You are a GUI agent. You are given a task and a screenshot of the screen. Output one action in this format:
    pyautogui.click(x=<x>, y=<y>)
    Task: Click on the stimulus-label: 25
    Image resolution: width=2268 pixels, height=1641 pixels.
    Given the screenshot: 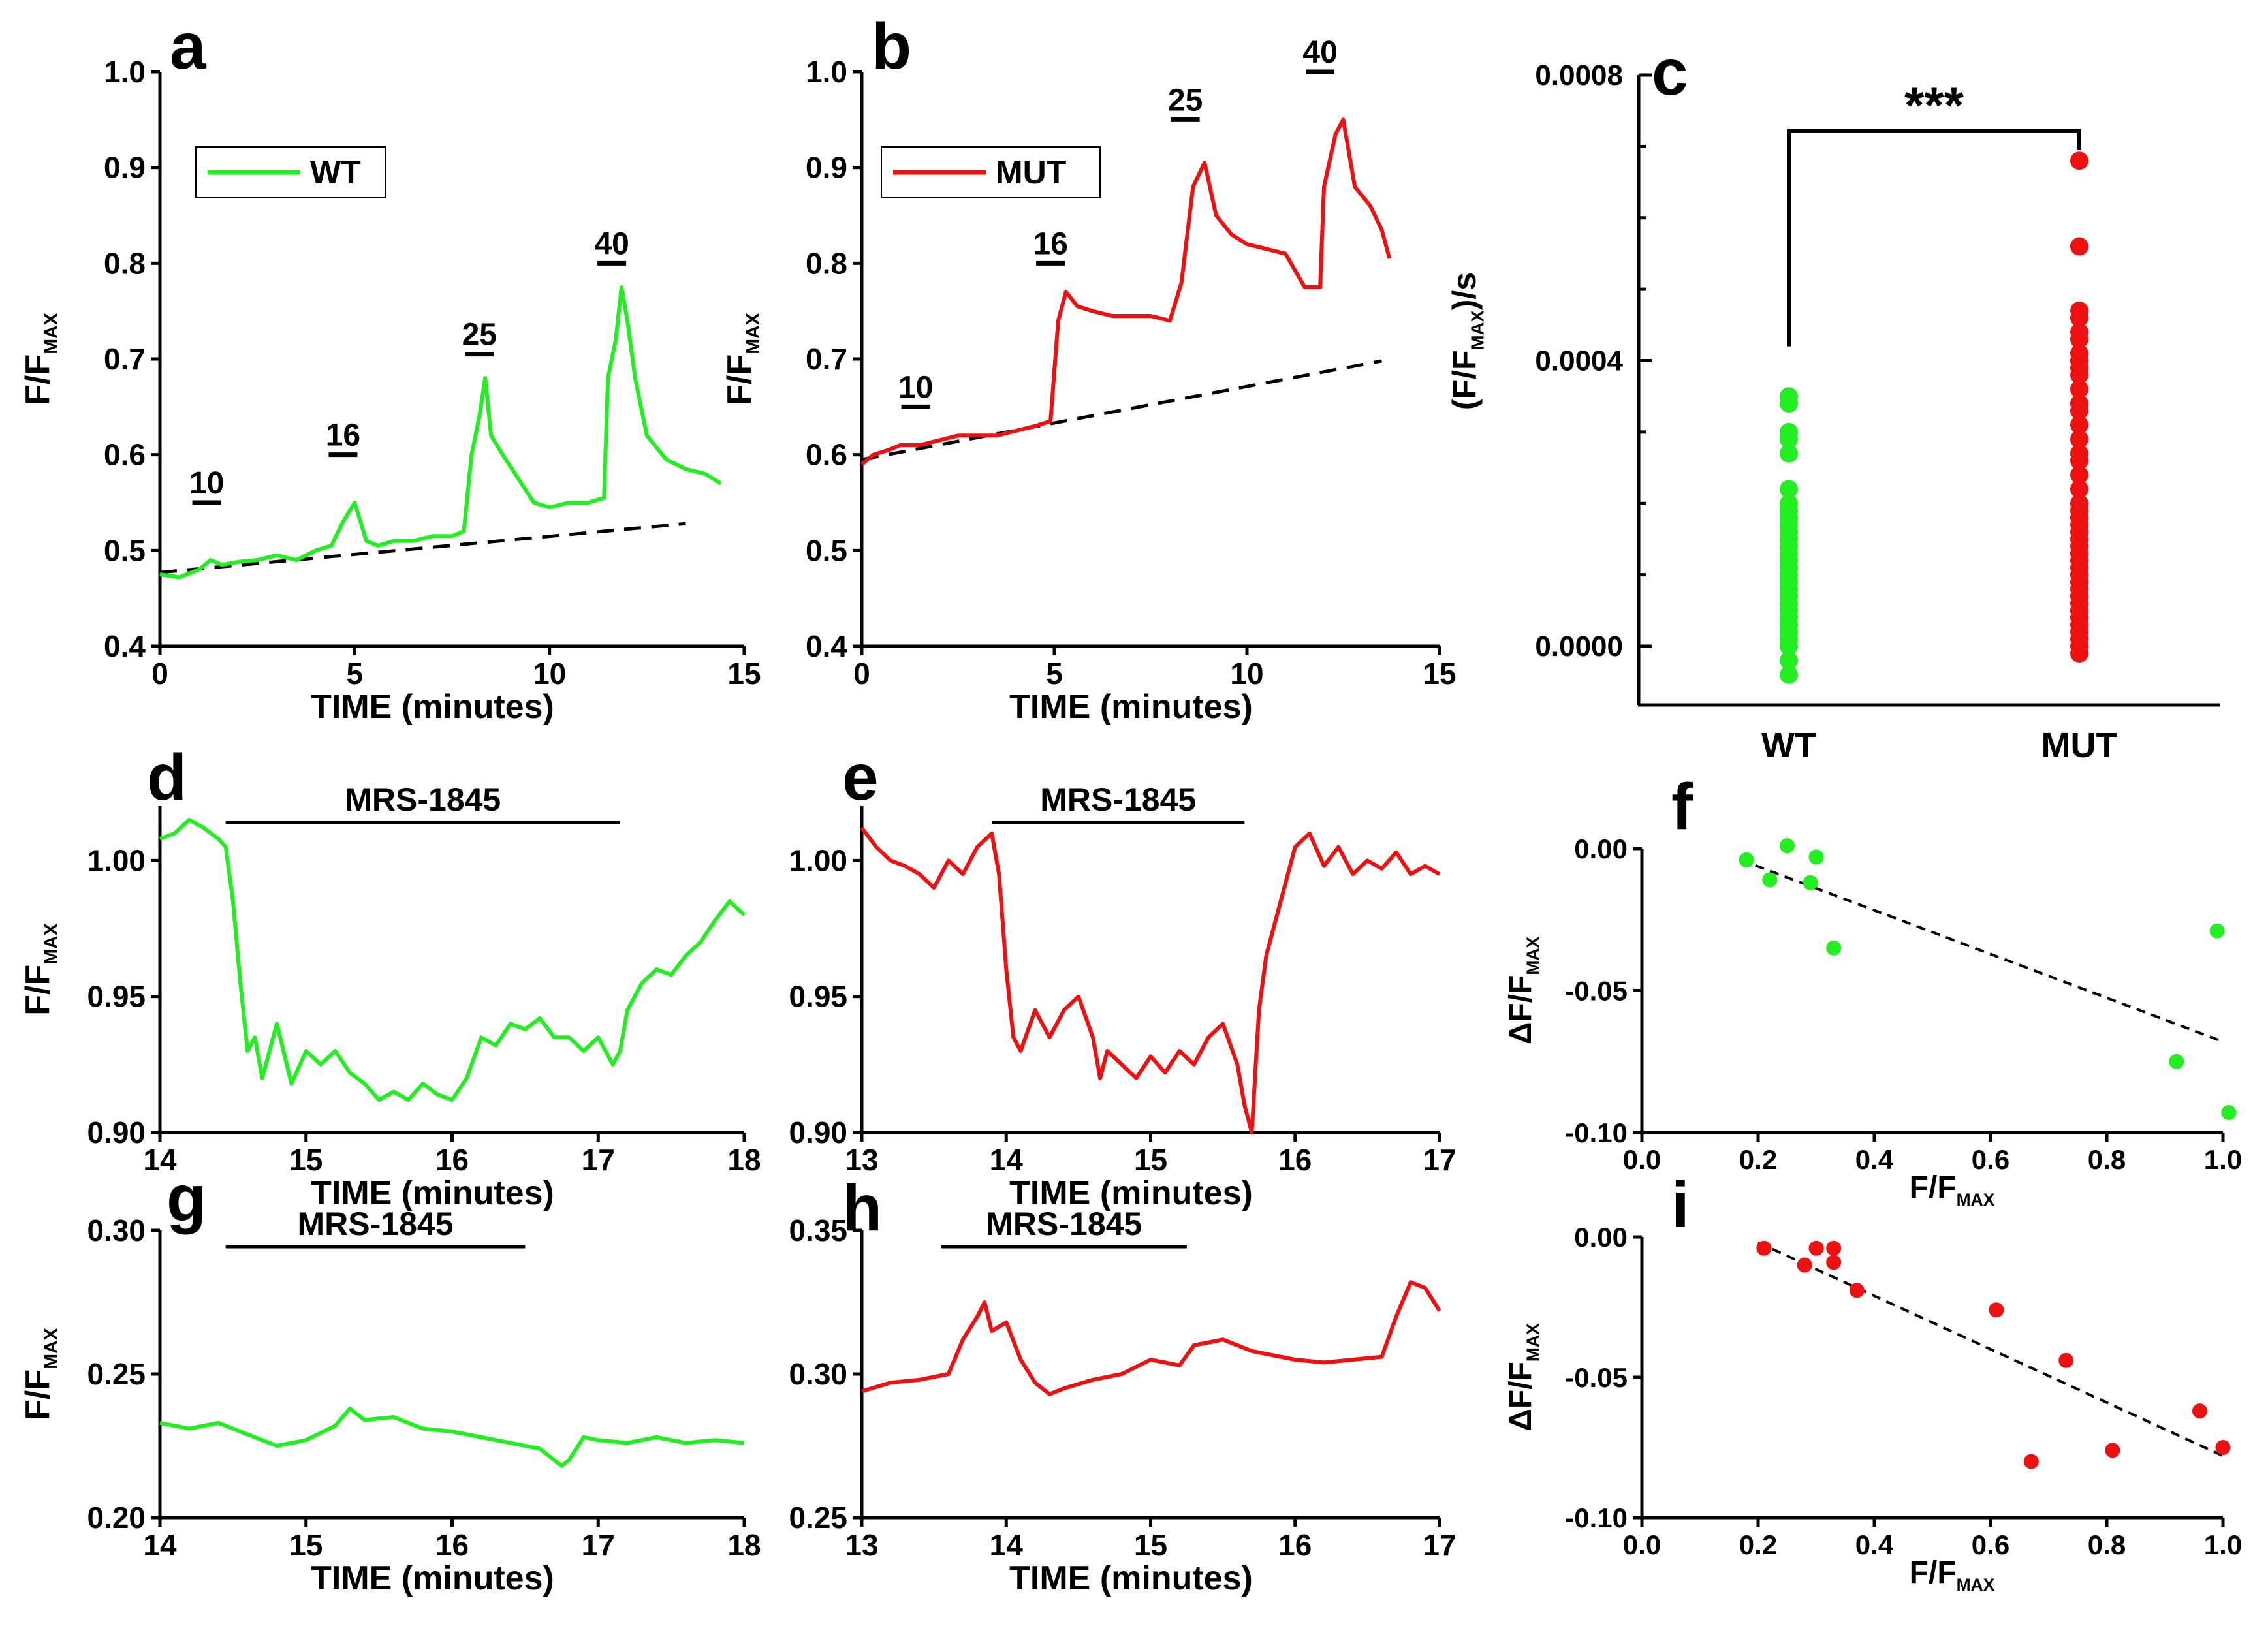 What is the action you would take?
    pyautogui.click(x=480, y=335)
    